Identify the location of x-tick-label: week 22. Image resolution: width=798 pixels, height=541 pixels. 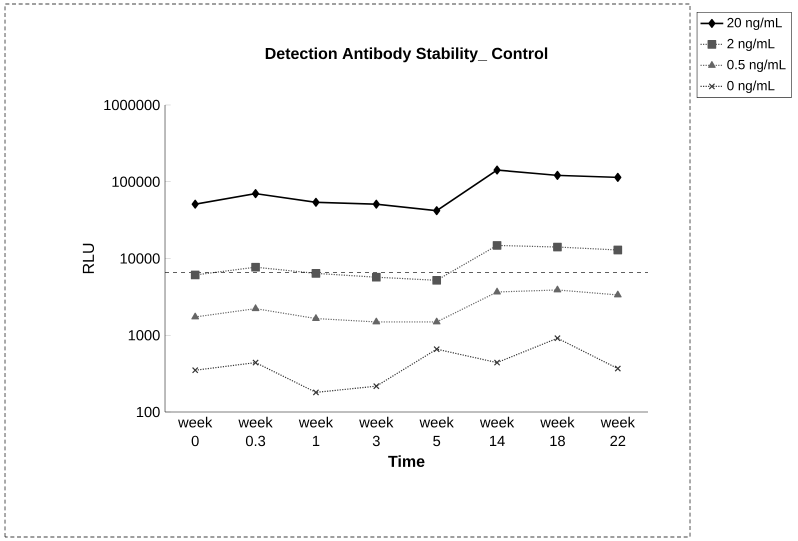
(617, 431).